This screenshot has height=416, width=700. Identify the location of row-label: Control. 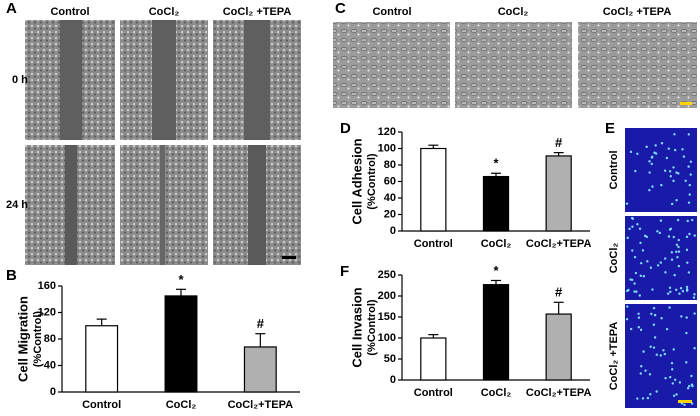
(614, 169).